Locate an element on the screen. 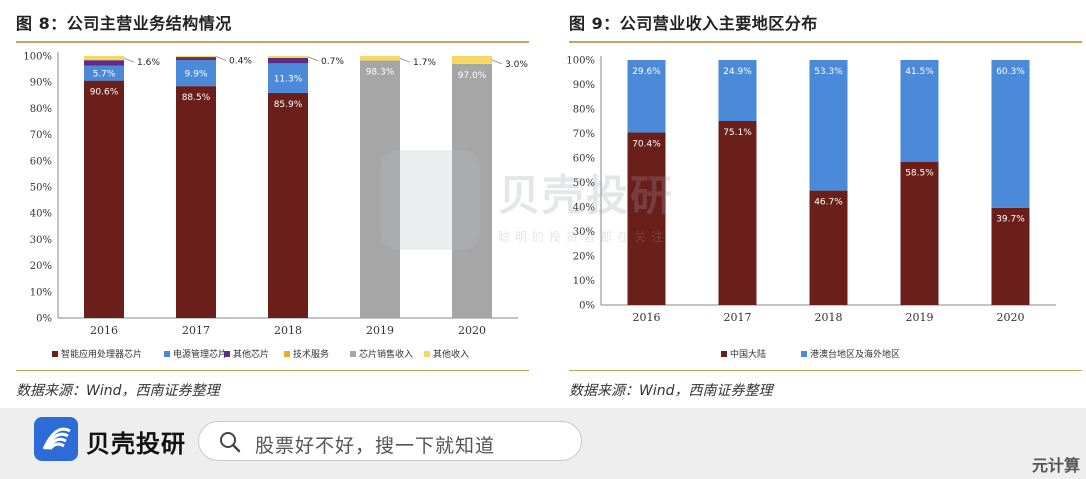 This screenshot has width=1086, height=479. data-label: 60.3% is located at coordinates (1010, 72).